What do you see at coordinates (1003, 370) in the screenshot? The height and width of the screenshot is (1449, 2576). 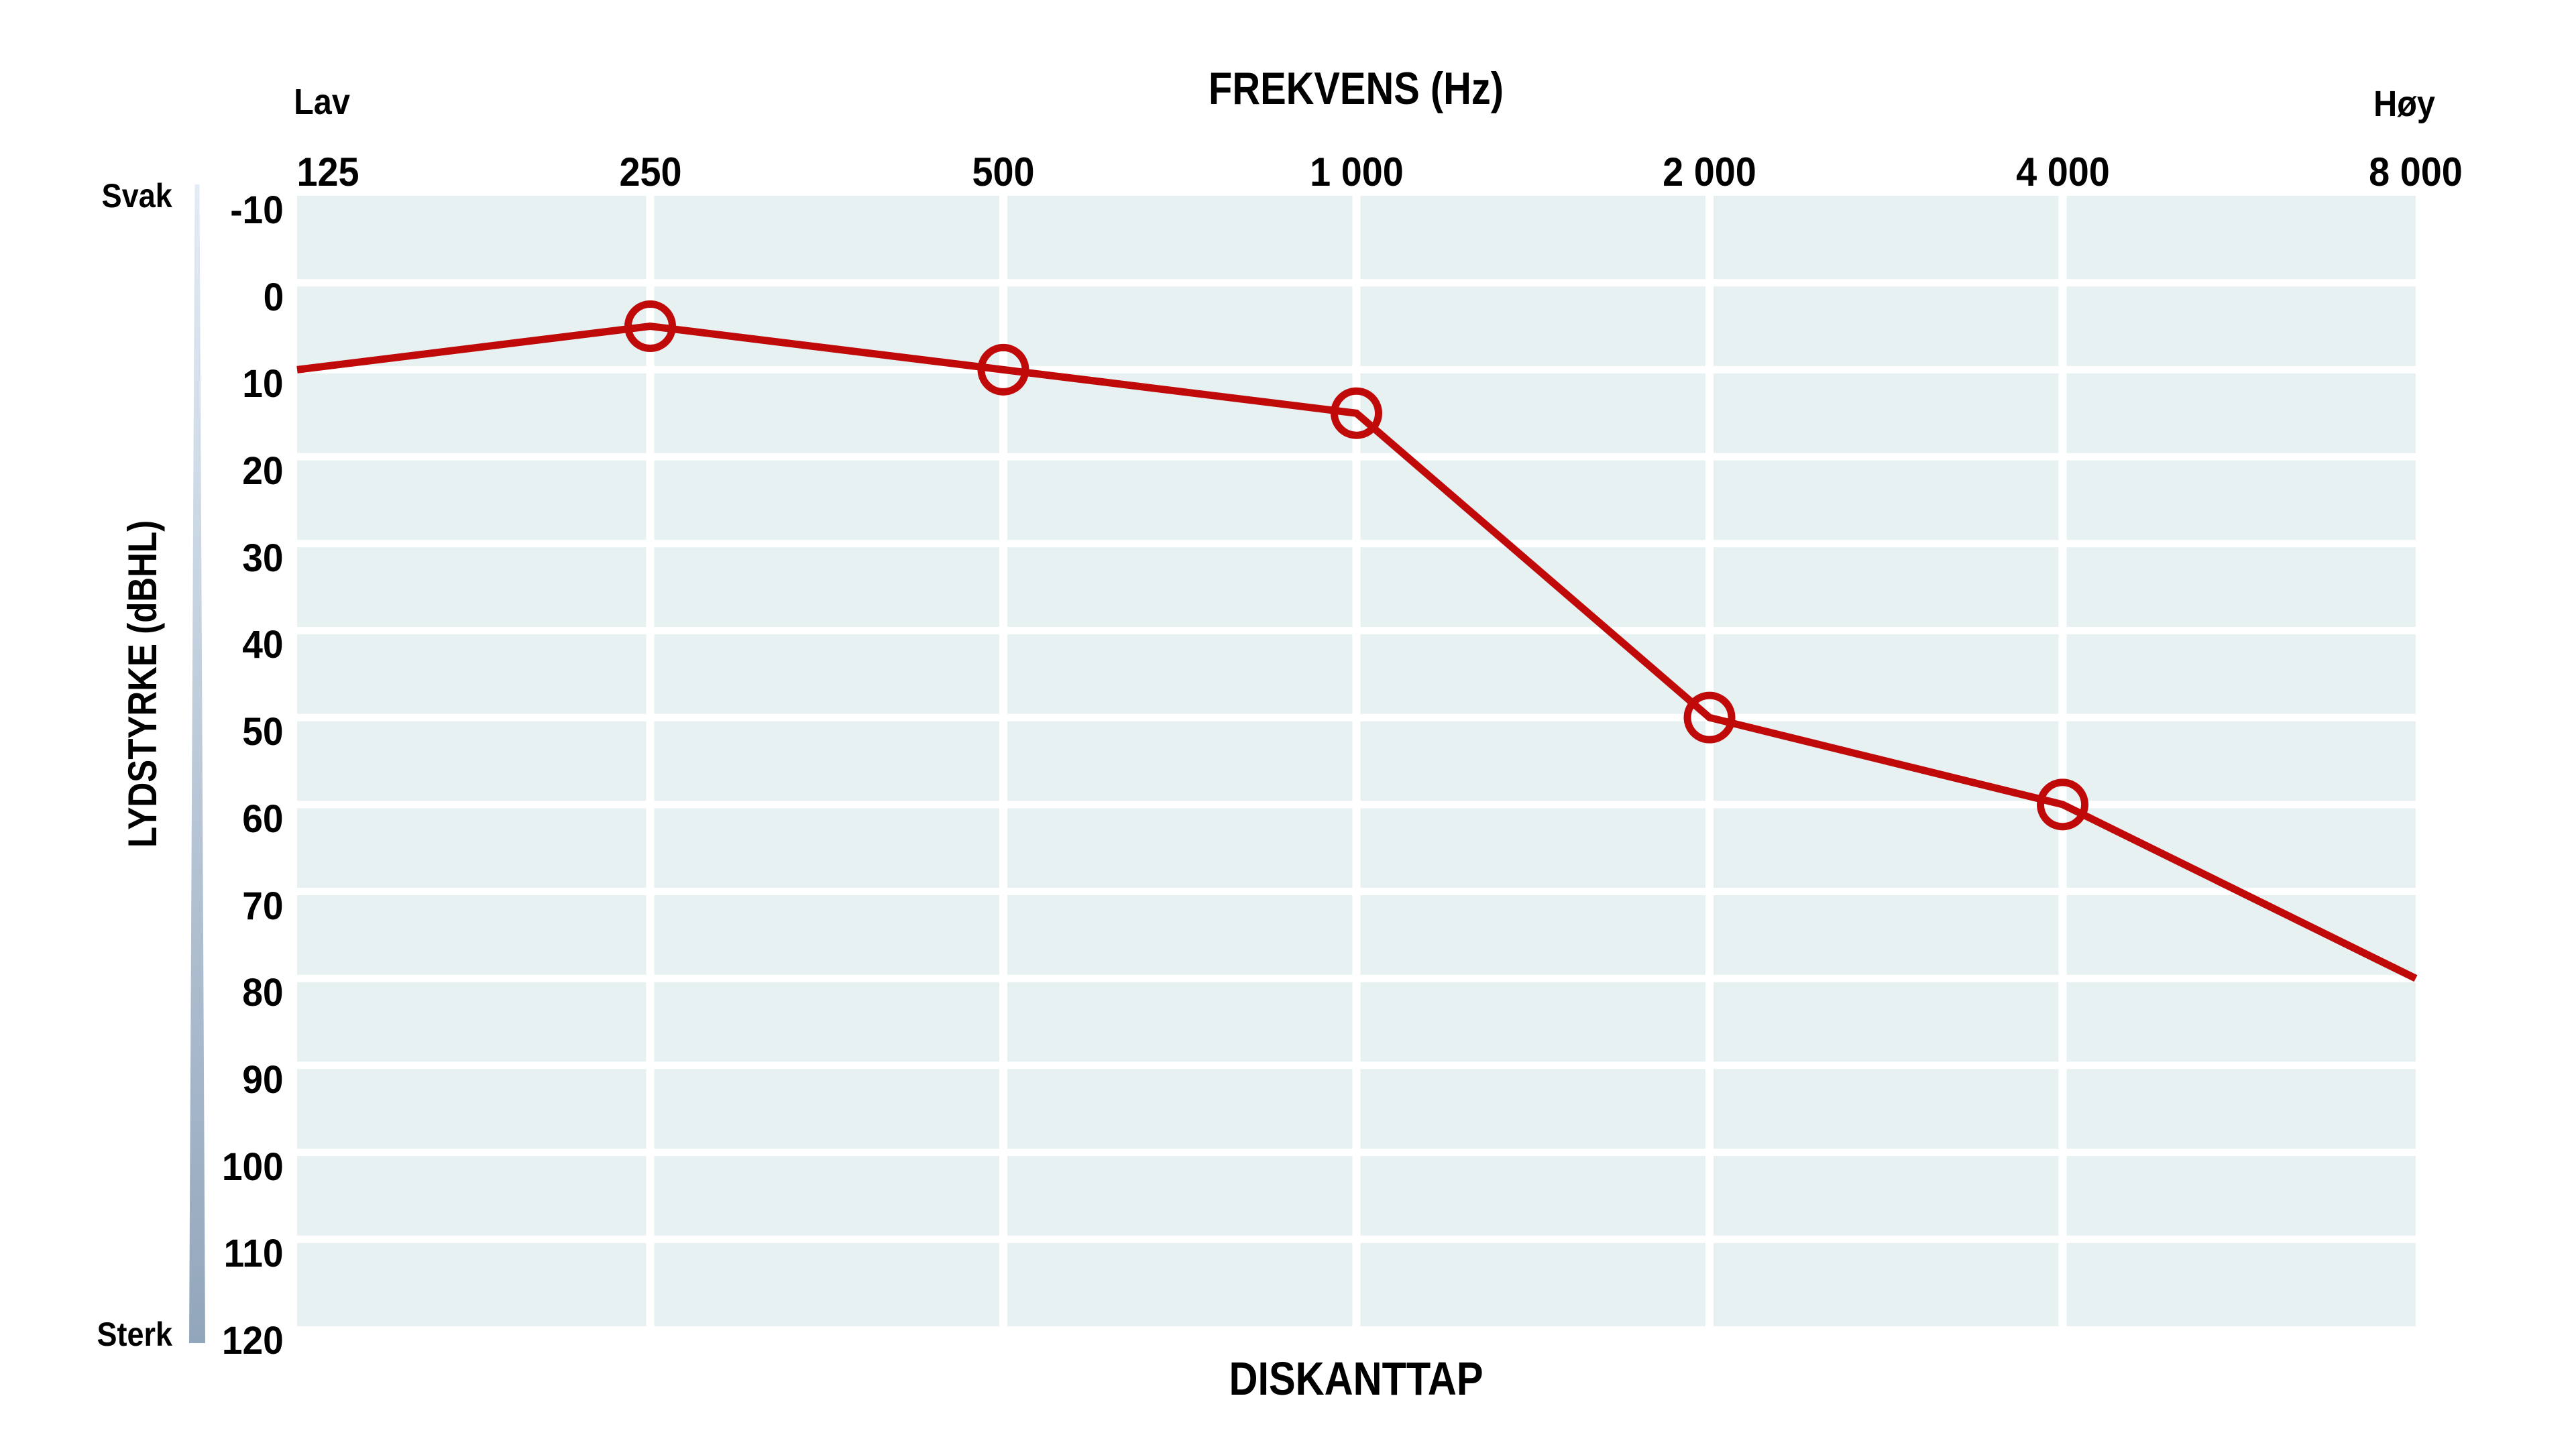 I see `data-point-marker-500hz` at bounding box center [1003, 370].